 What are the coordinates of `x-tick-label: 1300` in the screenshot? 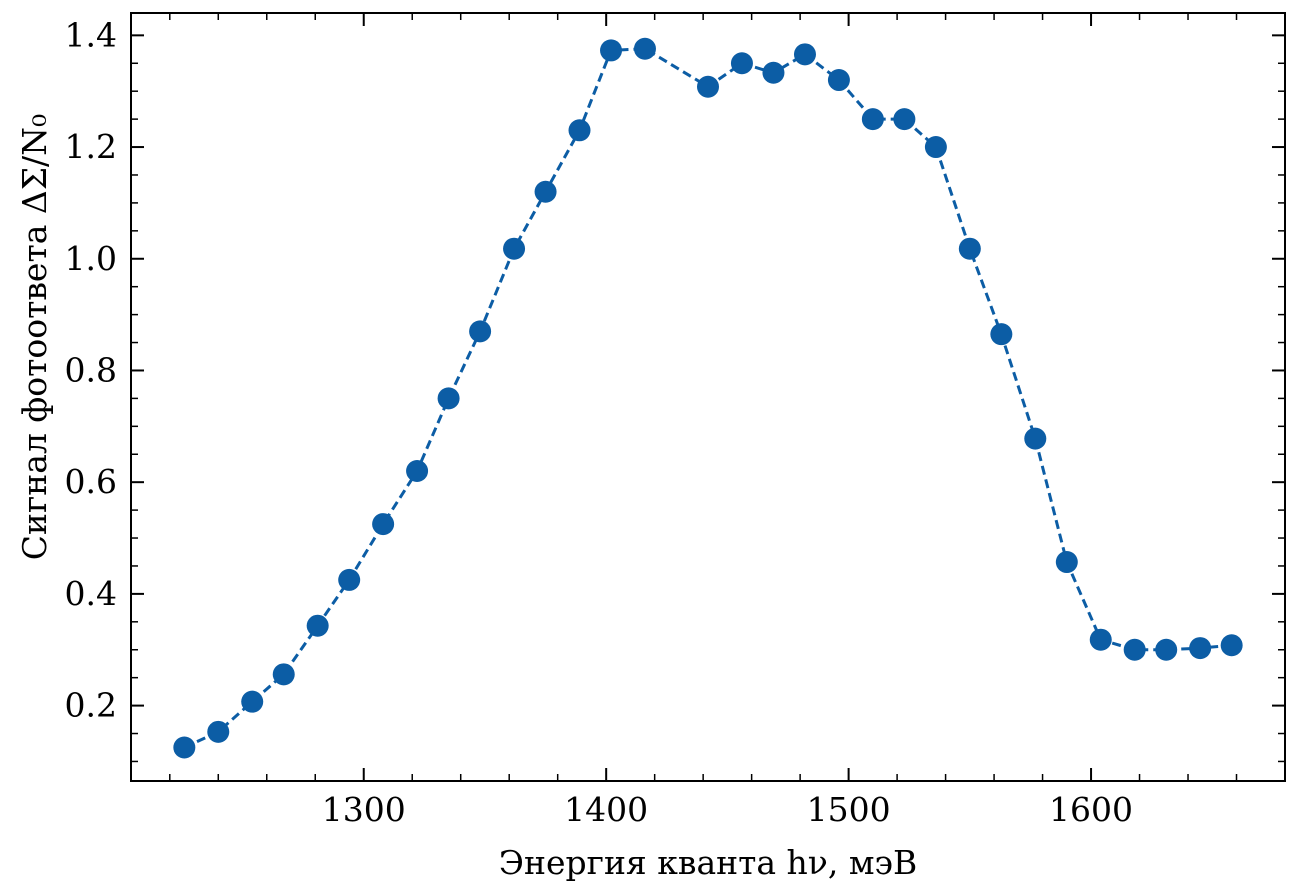 It's located at (364, 809).